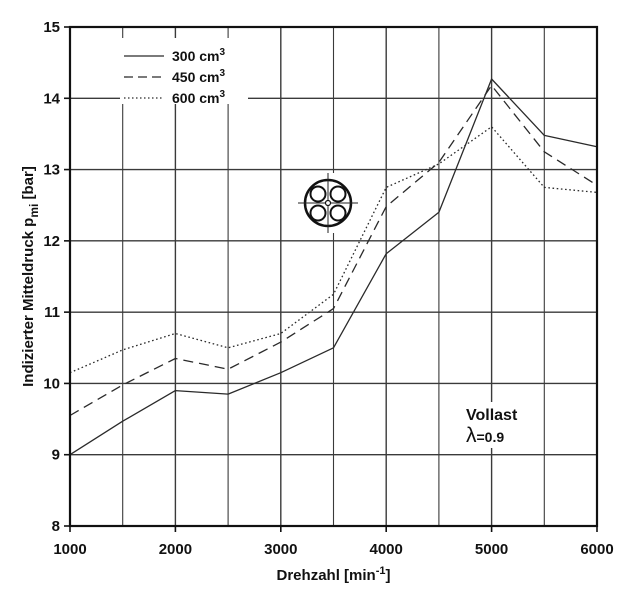  Describe the element at coordinates (51, 170) in the screenshot. I see `y-tick-label-13: 13` at that location.